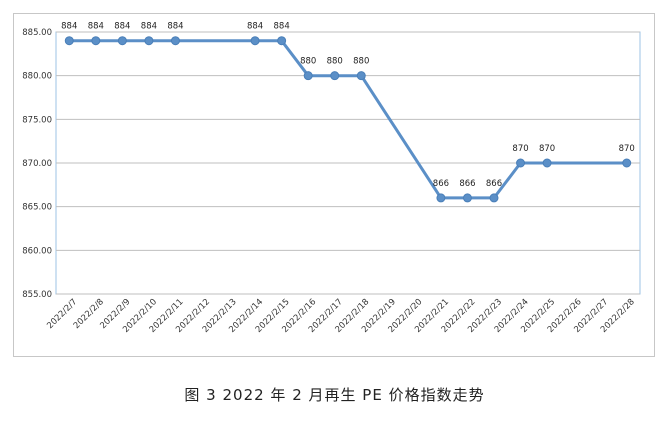  What do you see at coordinates (37, 33) in the screenshot?
I see `y-tick-label: 885.00` at bounding box center [37, 33].